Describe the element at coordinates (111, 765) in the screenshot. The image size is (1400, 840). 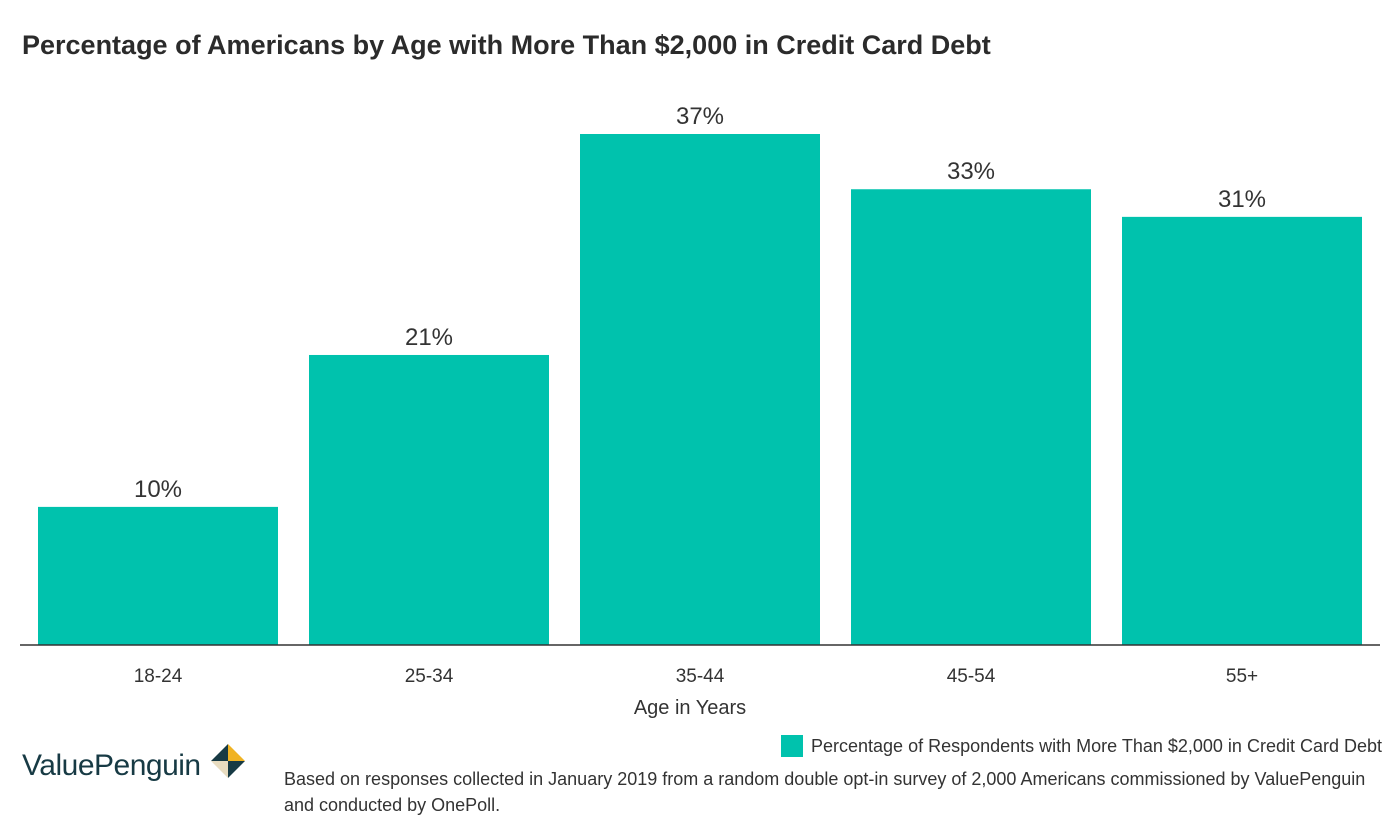
I see `brand-name: ValuePenguin` at that location.